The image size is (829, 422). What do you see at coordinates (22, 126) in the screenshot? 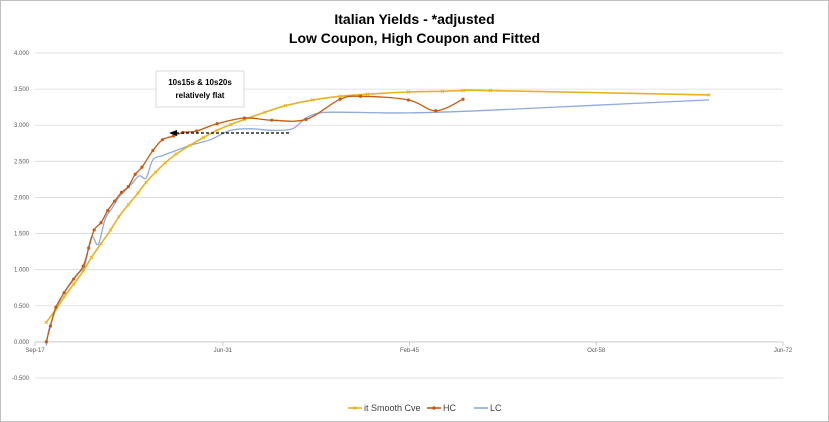
I see `y-tick-label: 3.000` at bounding box center [22, 126].